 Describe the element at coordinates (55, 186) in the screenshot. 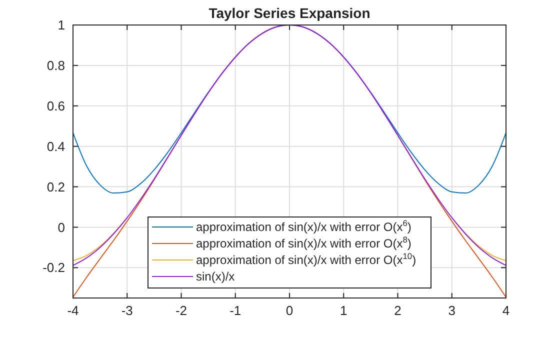

I see `y-tick-label: 0.2` at that location.